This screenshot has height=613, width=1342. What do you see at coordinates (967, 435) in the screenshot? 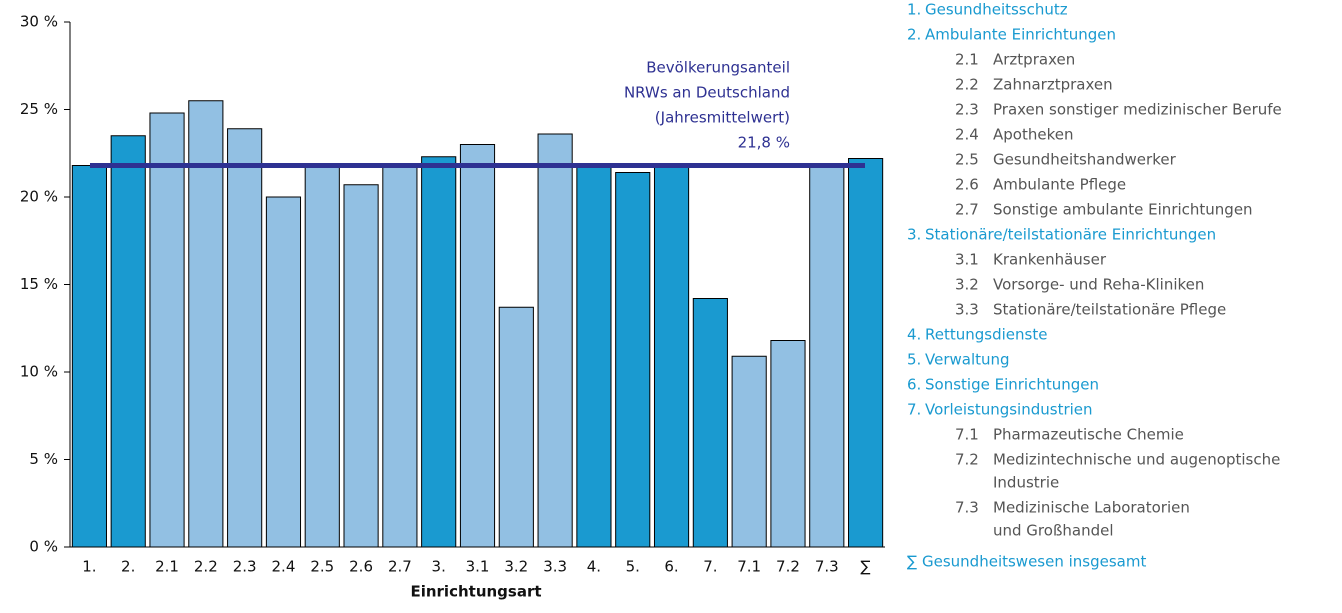
I see `legend-number: 7.1` at bounding box center [967, 435].